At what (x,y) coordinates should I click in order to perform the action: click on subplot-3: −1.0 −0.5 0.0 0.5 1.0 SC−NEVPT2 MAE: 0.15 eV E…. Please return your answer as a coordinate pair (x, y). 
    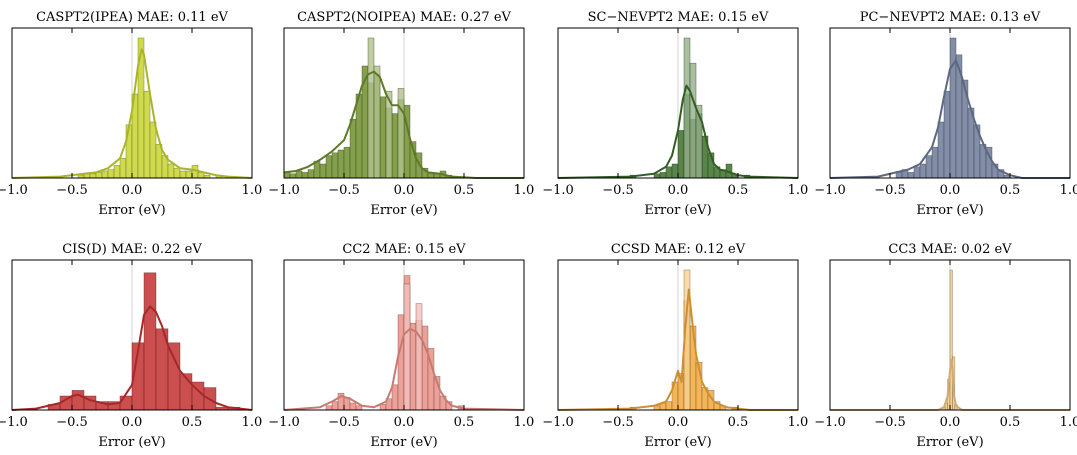
    Looking at the image, I should click on (675, 114).